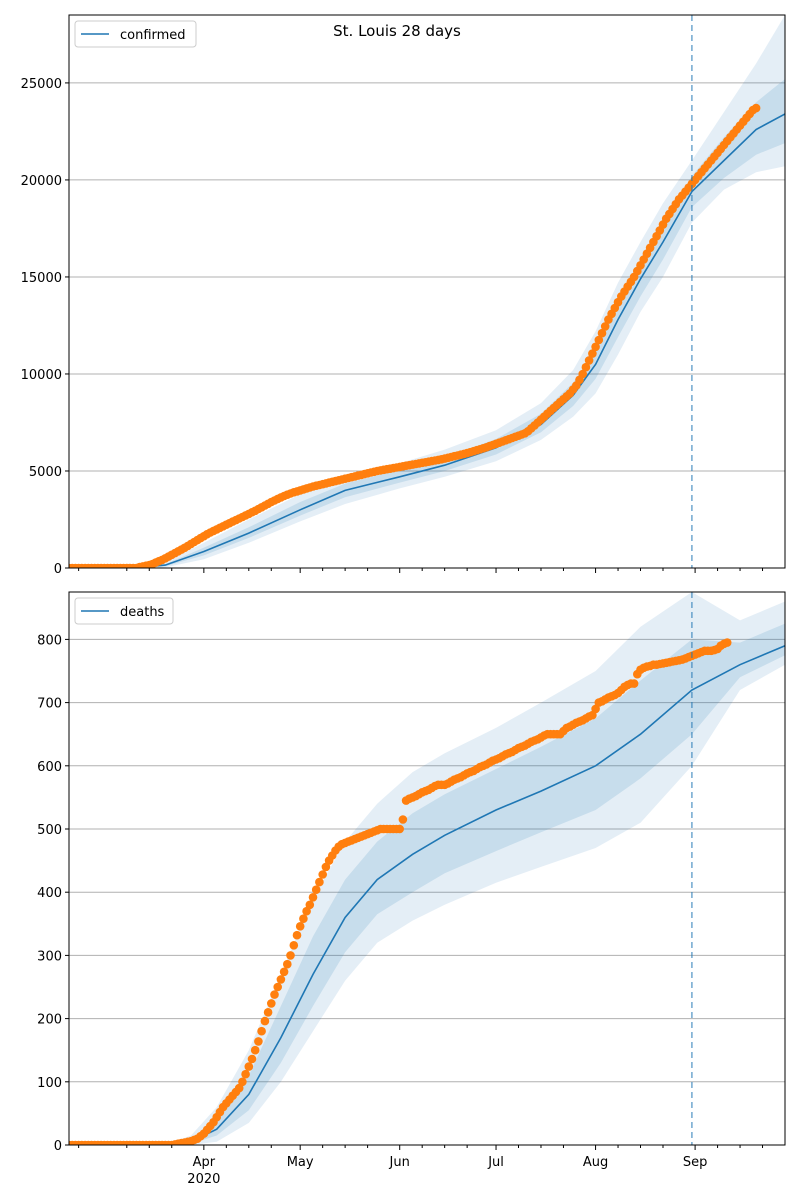 The height and width of the screenshot is (1200, 800). I want to click on deaths-ytick-label: 800, so click(49, 640).